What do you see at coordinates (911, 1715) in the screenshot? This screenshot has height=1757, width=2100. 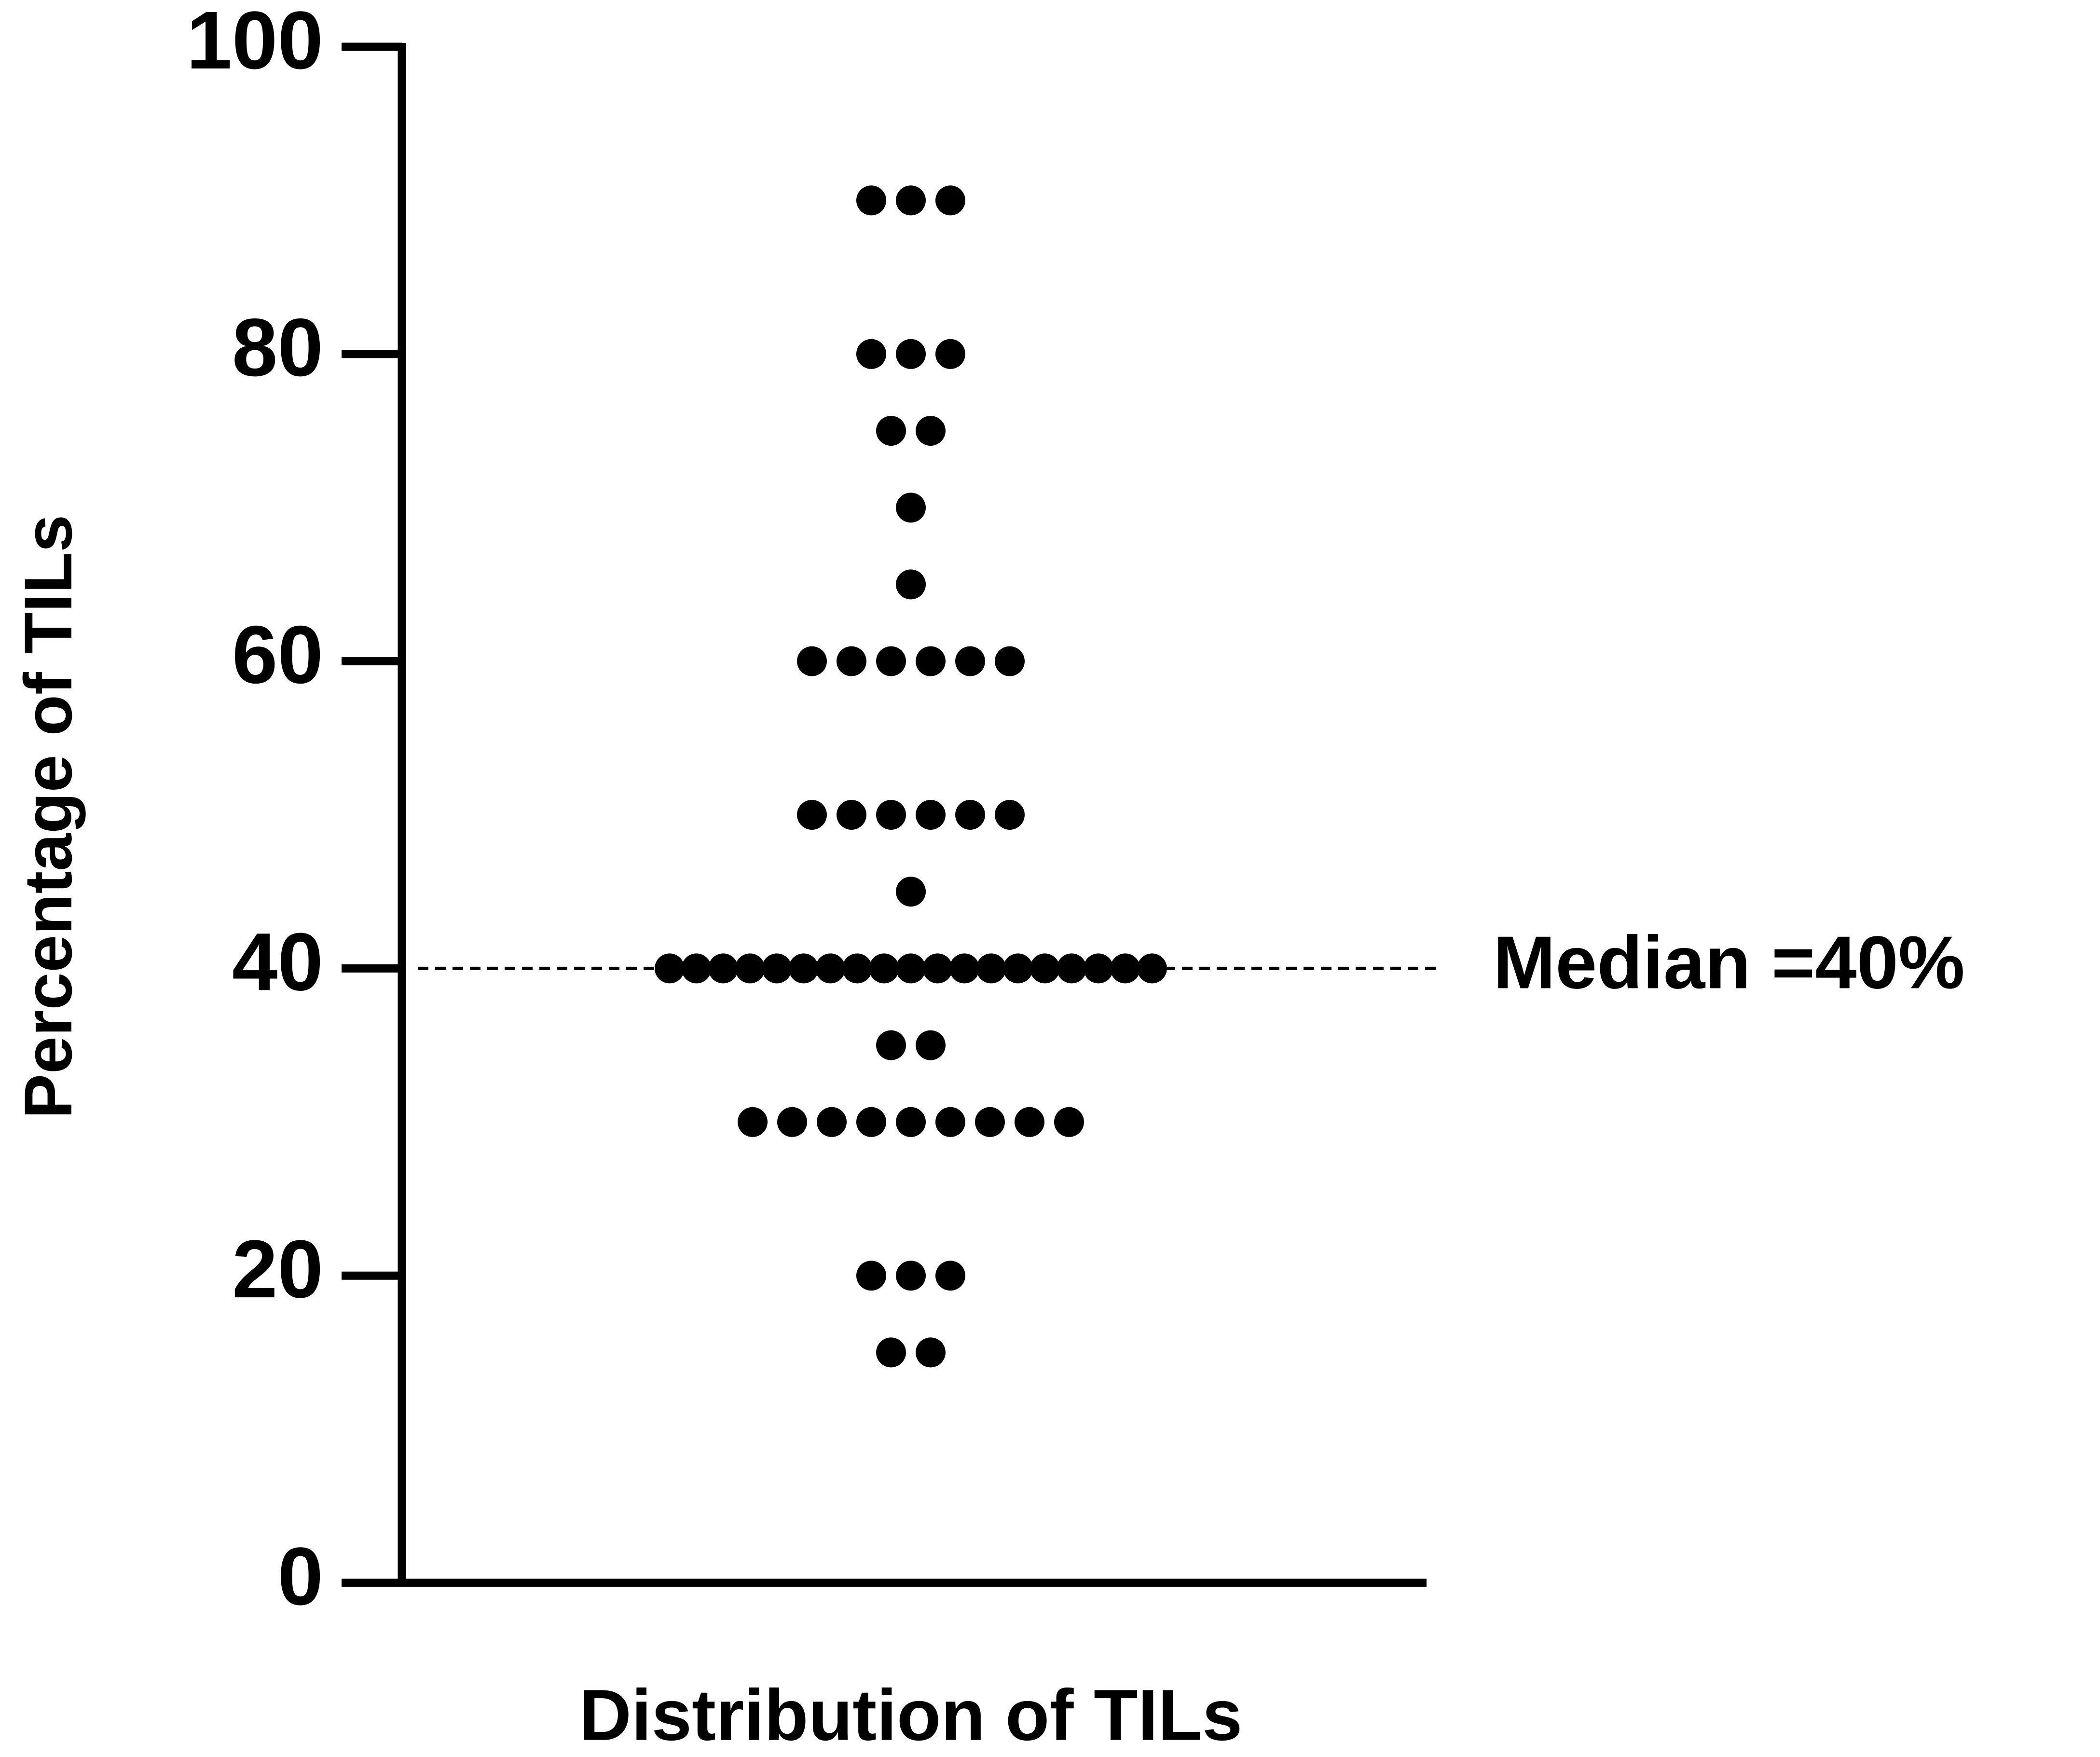 I see `x-axis-label: Distribution of TILs` at bounding box center [911, 1715].